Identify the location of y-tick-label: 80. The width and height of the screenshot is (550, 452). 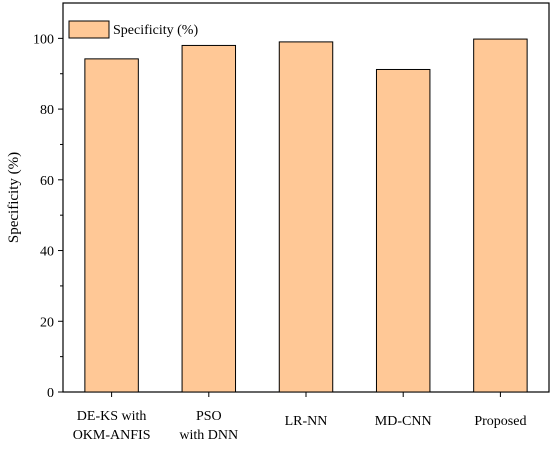
(47, 110).